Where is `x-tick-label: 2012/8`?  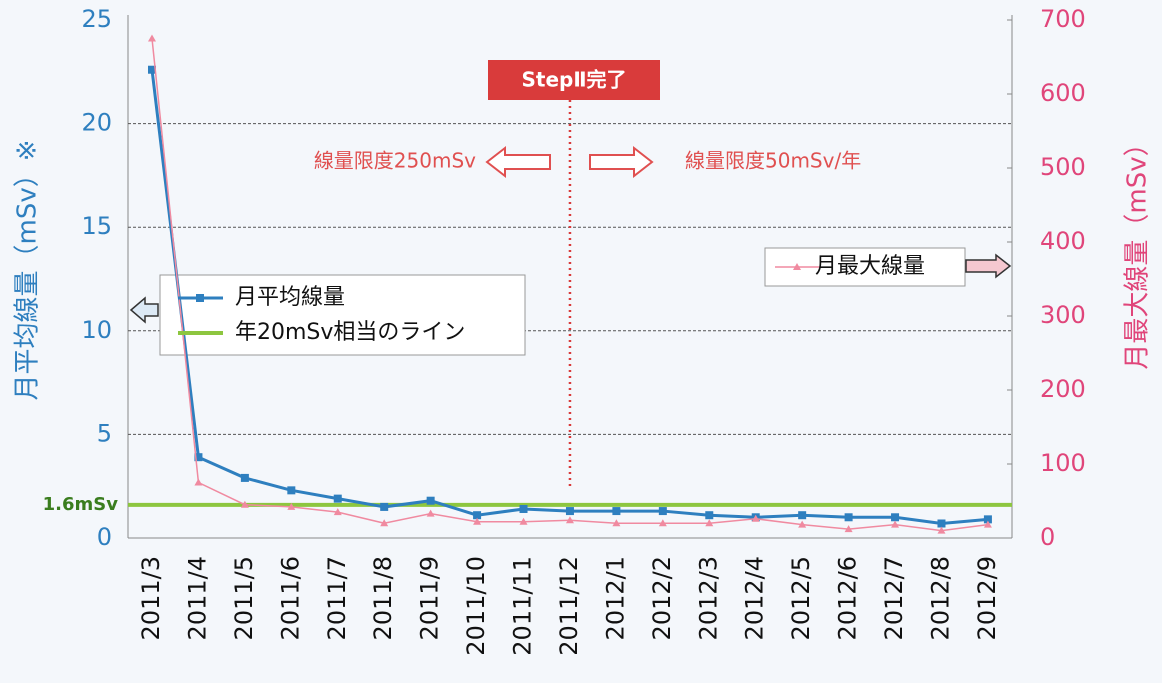 x-tick-label: 2012/8 is located at coordinates (940, 598).